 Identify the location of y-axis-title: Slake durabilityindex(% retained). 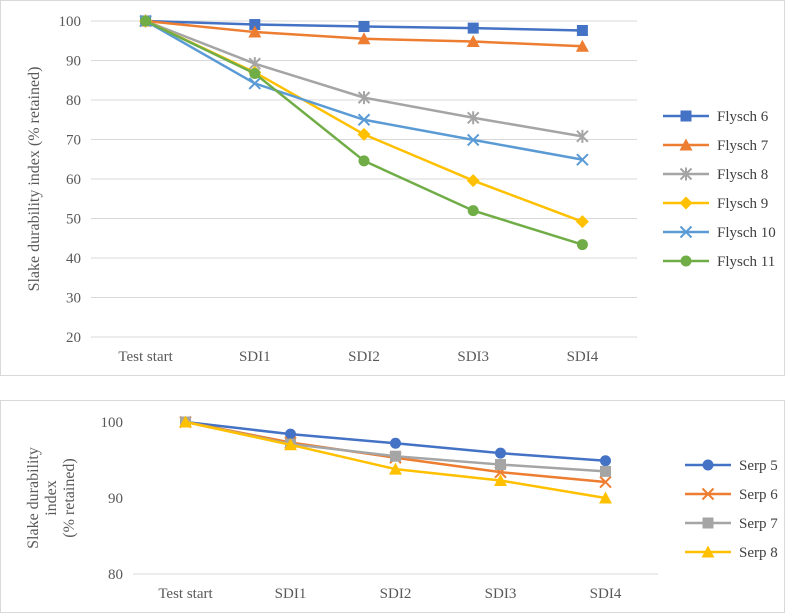
(51, 498).